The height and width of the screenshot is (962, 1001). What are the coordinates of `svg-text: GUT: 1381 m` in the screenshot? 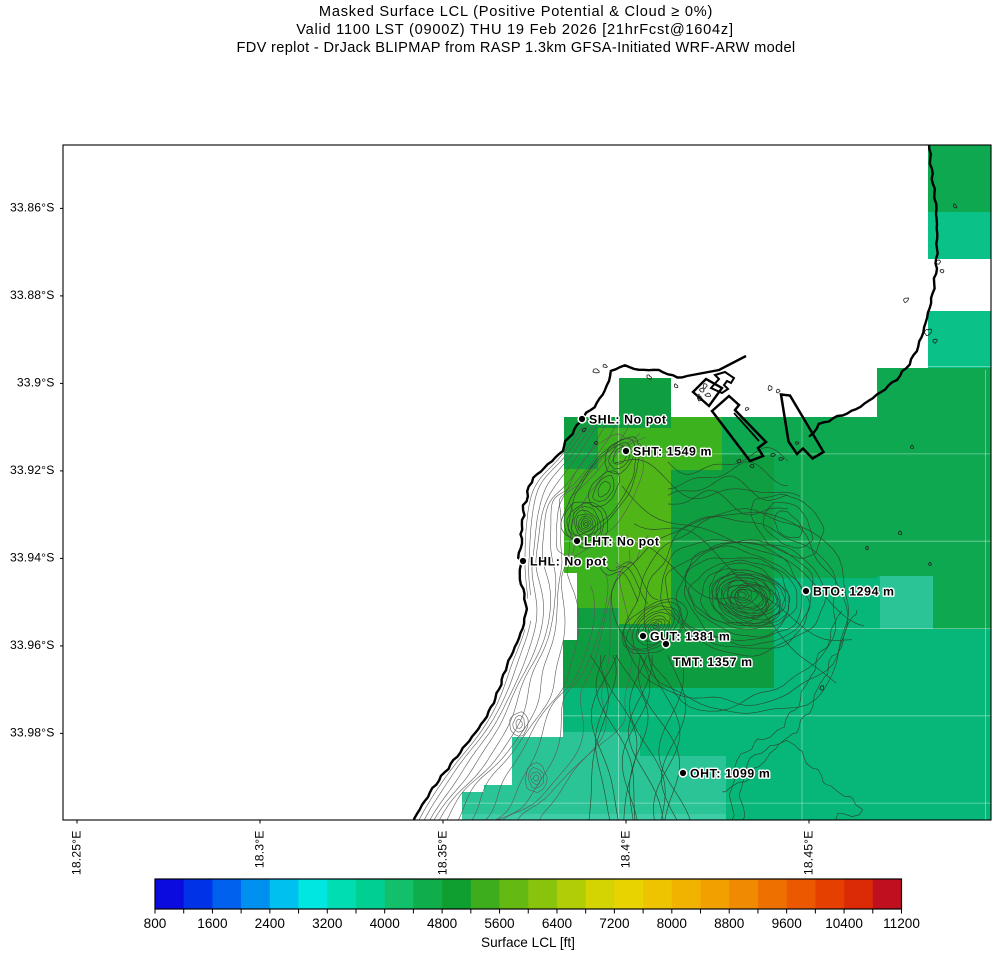 It's located at (690, 637).